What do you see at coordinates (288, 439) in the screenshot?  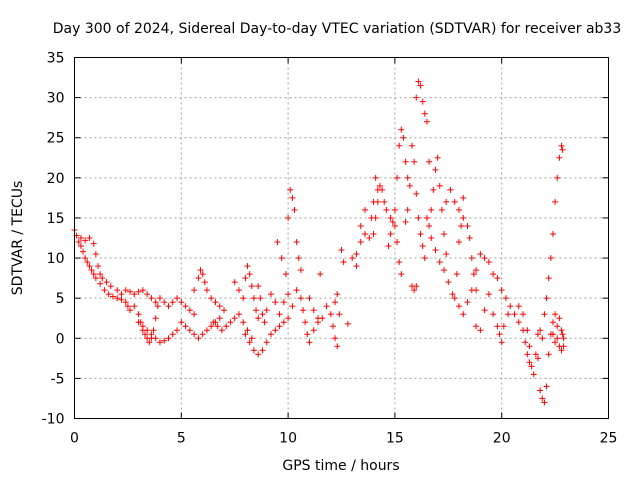 I see `x-tick-label: 10` at bounding box center [288, 439].